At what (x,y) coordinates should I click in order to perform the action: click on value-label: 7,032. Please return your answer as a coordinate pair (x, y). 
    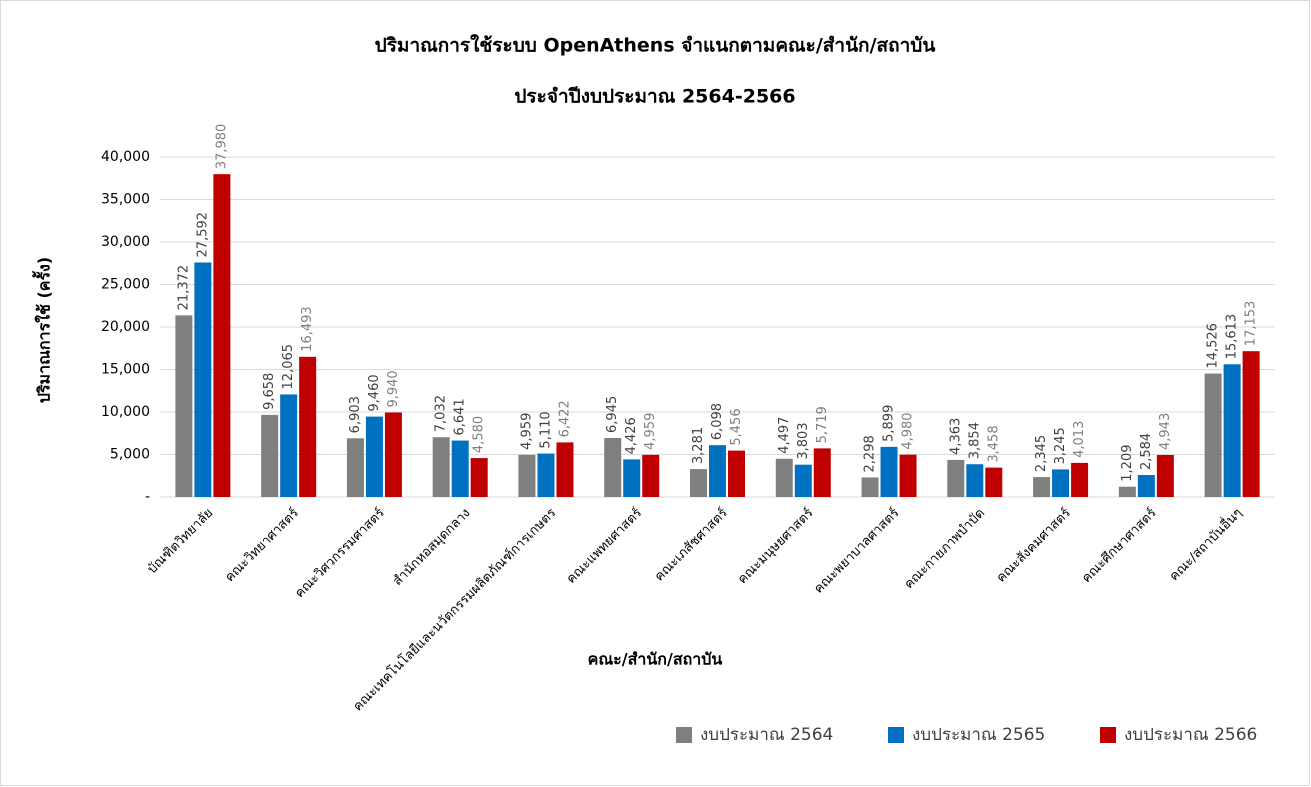
    Looking at the image, I should click on (441, 413).